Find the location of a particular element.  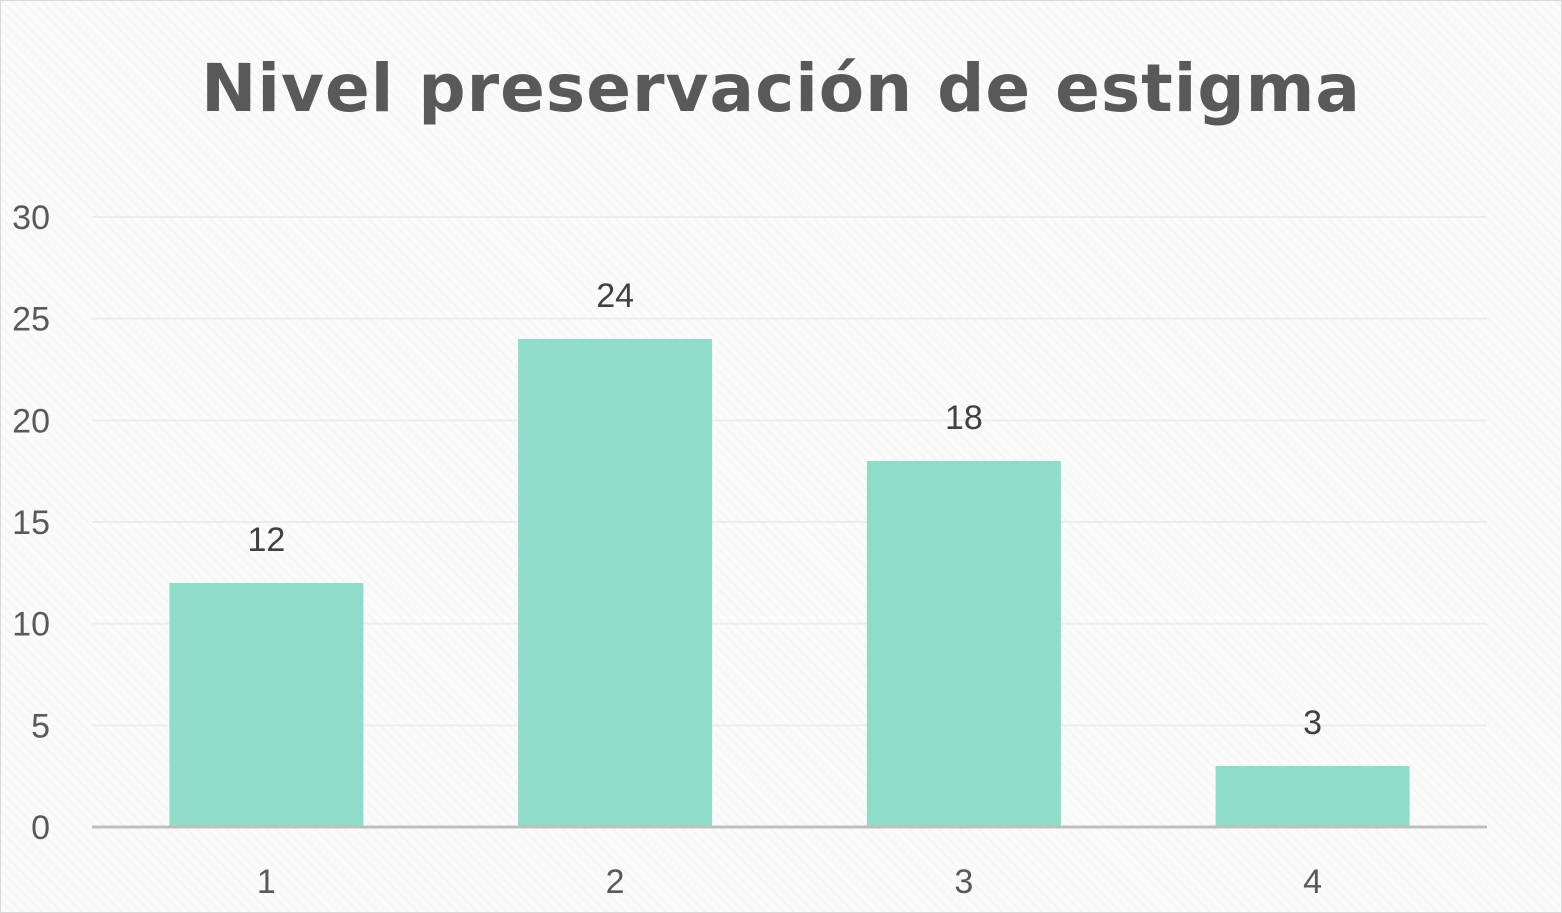

y-tick-label: 15 is located at coordinates (31, 523).